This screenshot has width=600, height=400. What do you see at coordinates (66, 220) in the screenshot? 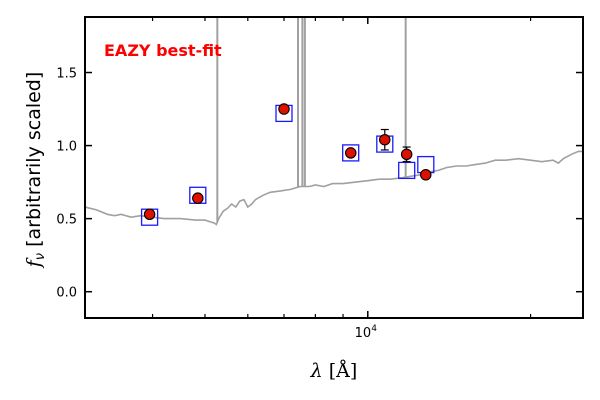
I see `y-tick-label: 0.5` at bounding box center [66, 220].